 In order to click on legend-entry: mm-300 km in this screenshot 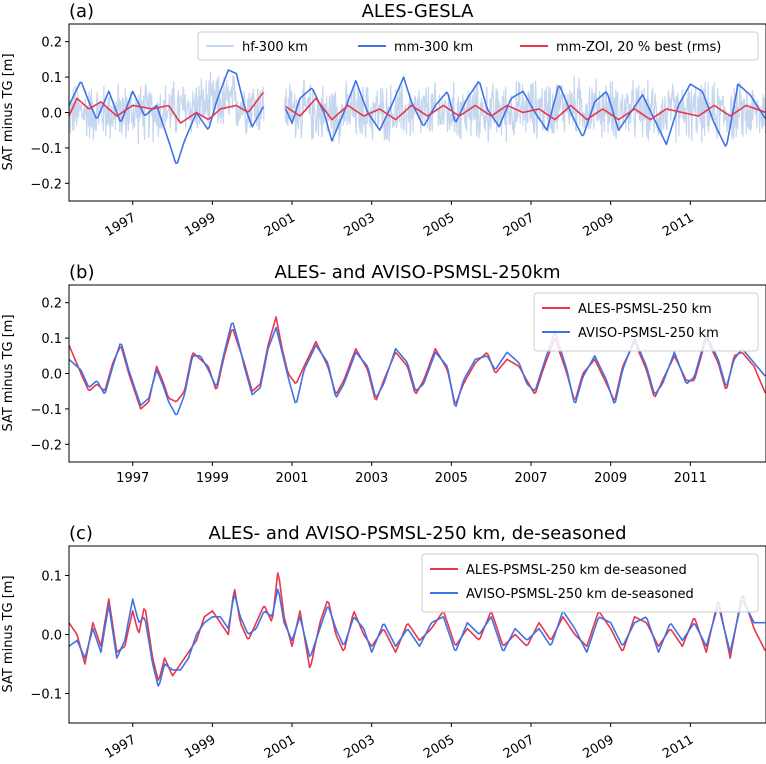, I will do `click(433, 47)`.